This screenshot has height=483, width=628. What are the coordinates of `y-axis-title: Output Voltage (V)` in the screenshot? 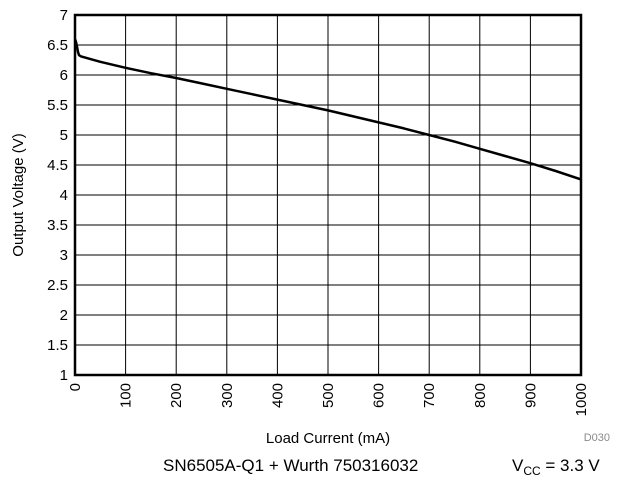 It's located at (18, 194).